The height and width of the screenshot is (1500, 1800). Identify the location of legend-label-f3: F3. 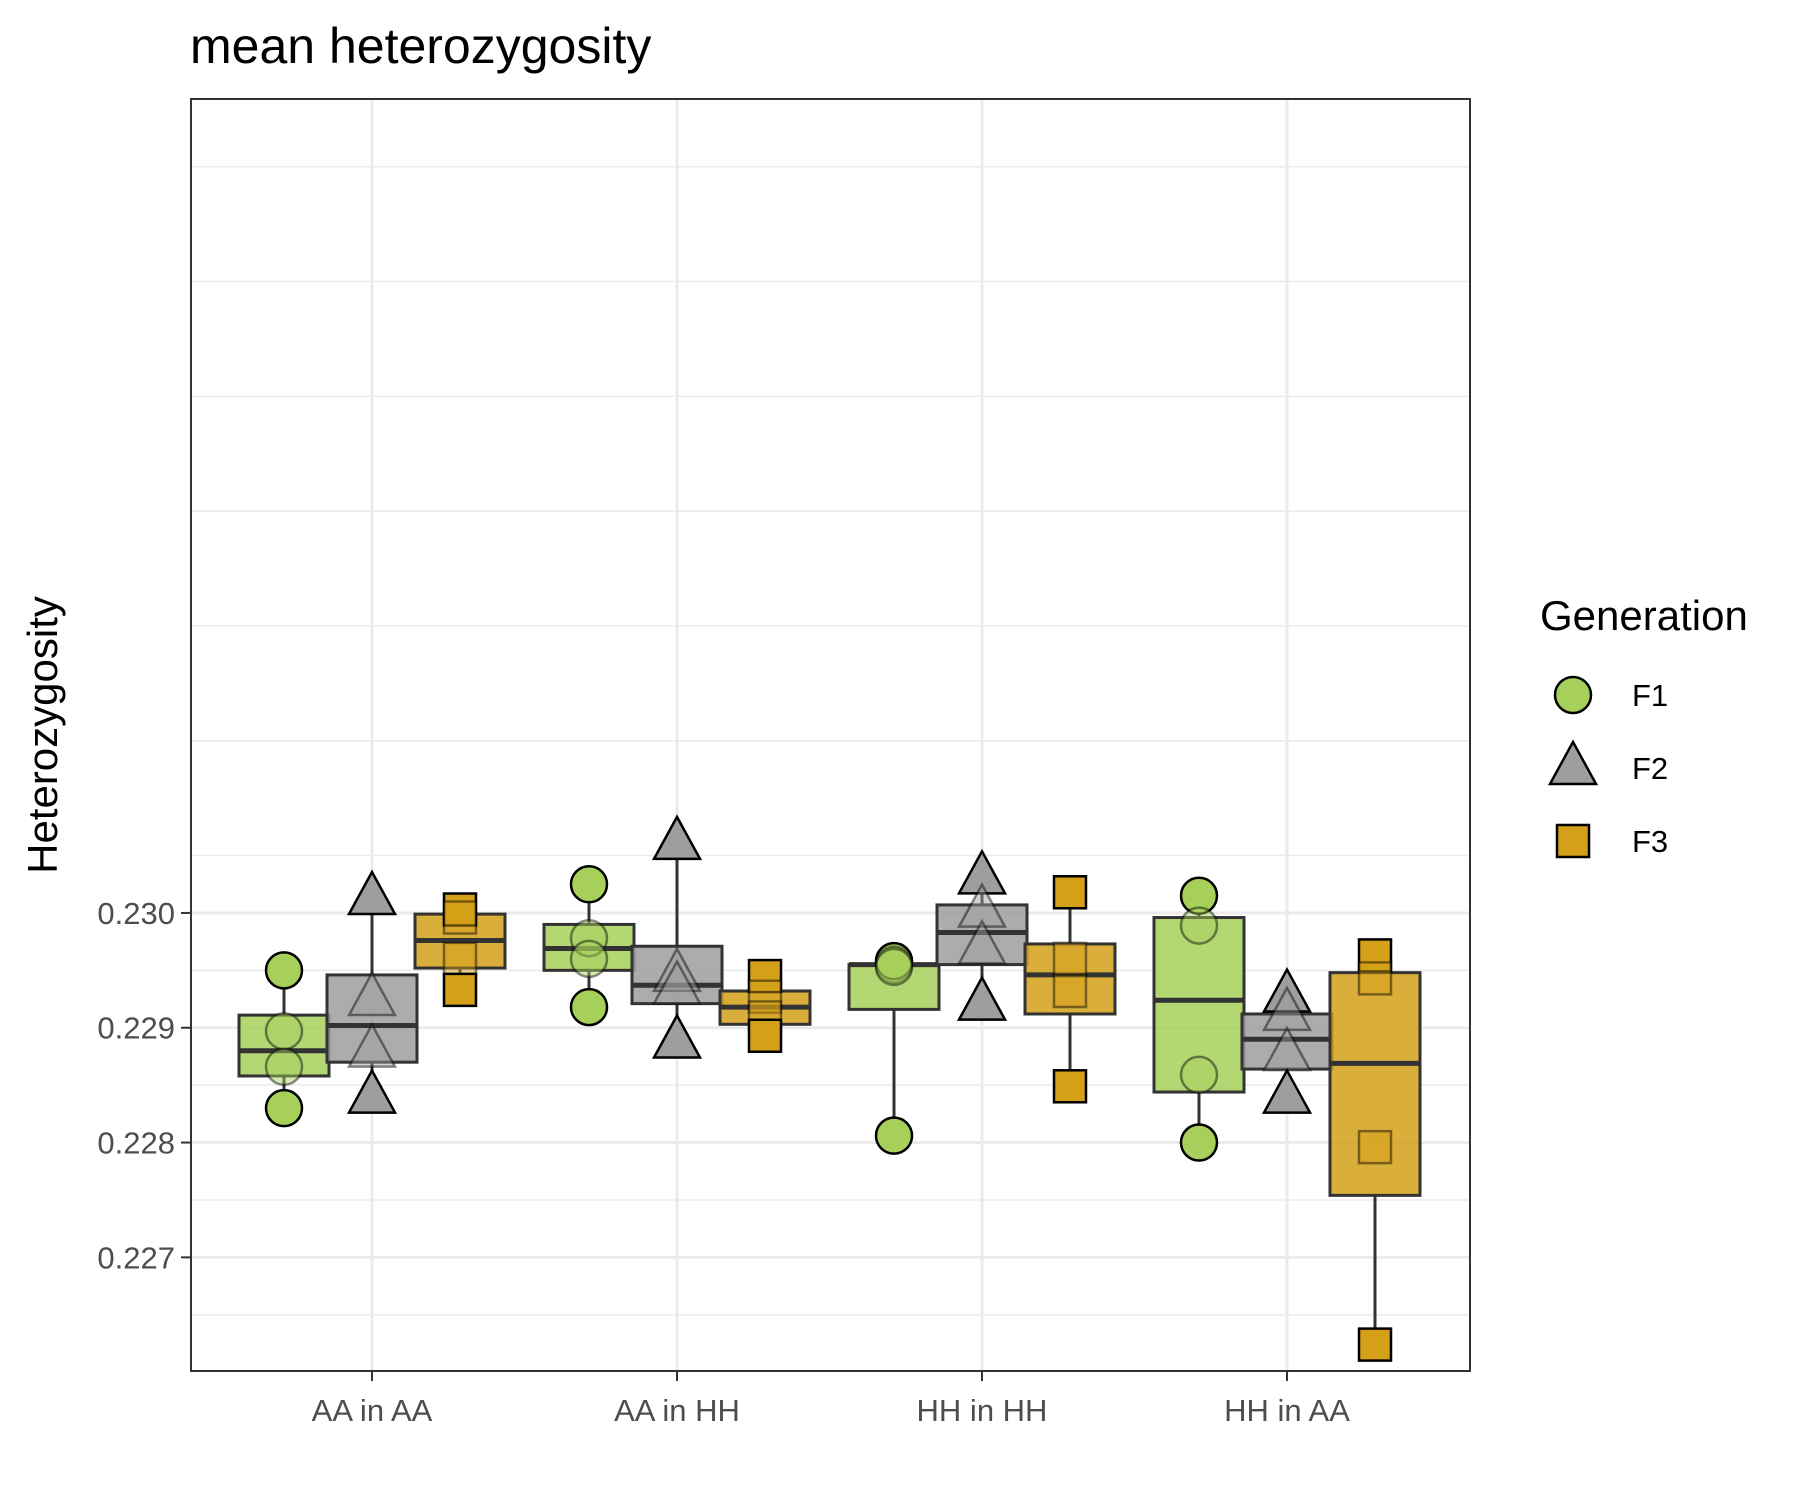
(1650, 841).